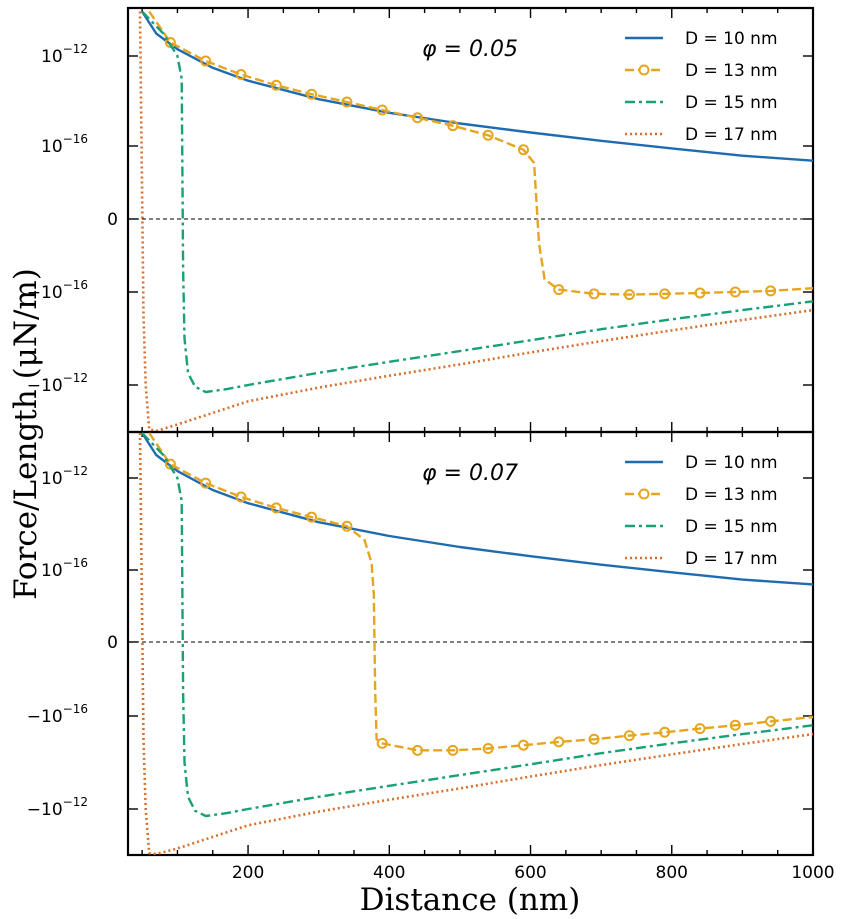 The image size is (848, 919). What do you see at coordinates (530, 873) in the screenshot?
I see `x-tick-label: 600` at bounding box center [530, 873].